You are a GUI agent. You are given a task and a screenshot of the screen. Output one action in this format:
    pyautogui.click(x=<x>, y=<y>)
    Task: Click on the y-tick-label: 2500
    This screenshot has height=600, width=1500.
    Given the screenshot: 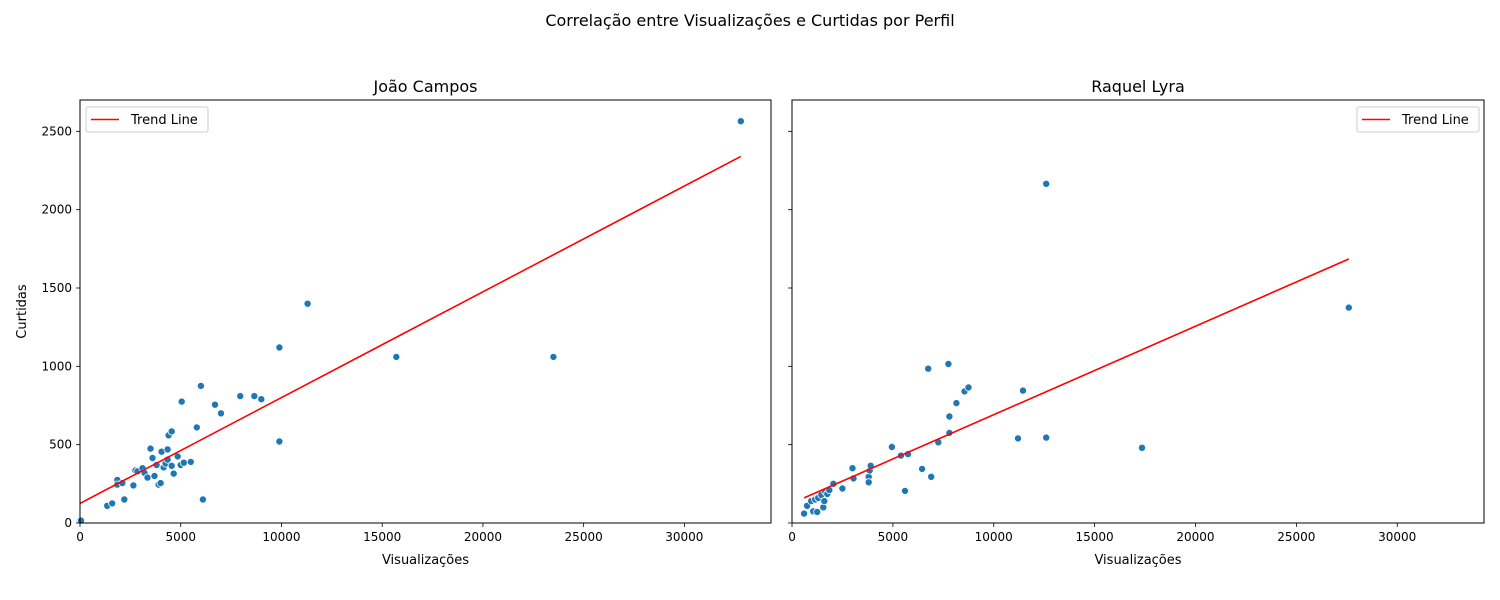 What is the action you would take?
    pyautogui.click(x=56, y=131)
    